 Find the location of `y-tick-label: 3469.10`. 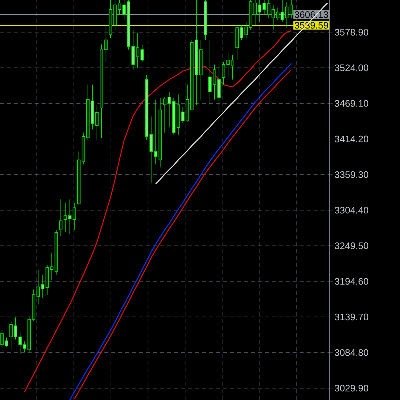

y-tick-label: 3469.10 is located at coordinates (352, 104).